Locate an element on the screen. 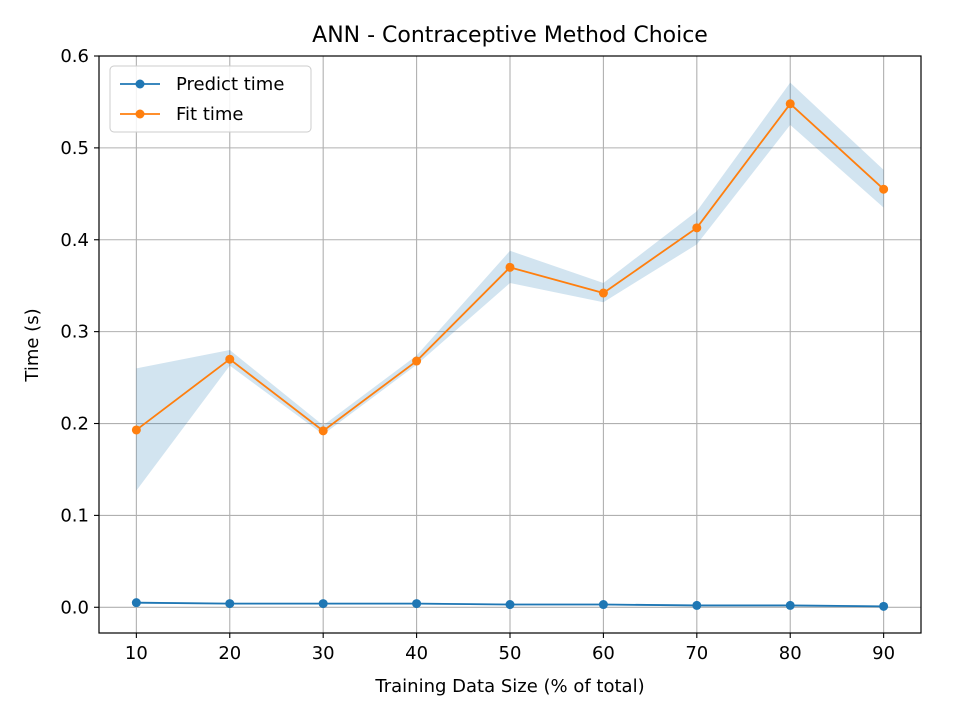  y-tick-label: 0.6 is located at coordinates (74, 56).